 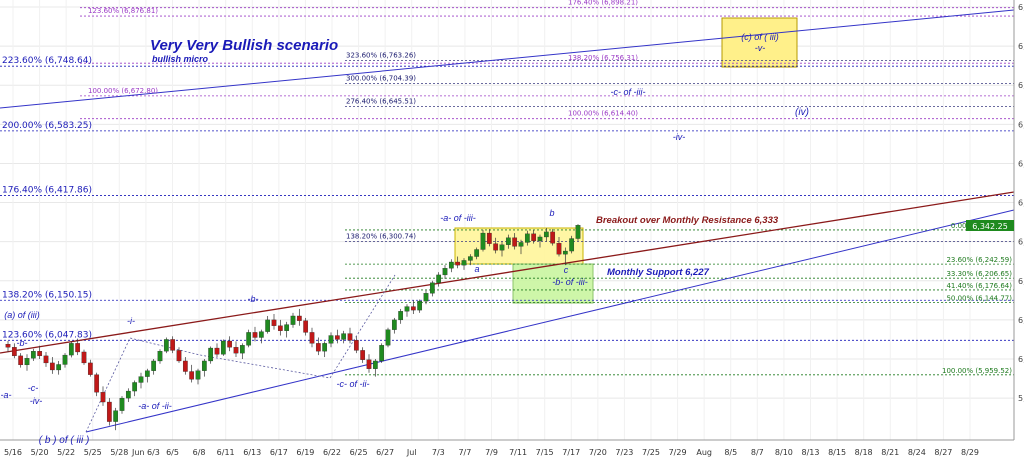 What do you see at coordinates (977, 371) in the screenshot?
I see `fib-label-green: 100.00% (5,959.52)` at bounding box center [977, 371].